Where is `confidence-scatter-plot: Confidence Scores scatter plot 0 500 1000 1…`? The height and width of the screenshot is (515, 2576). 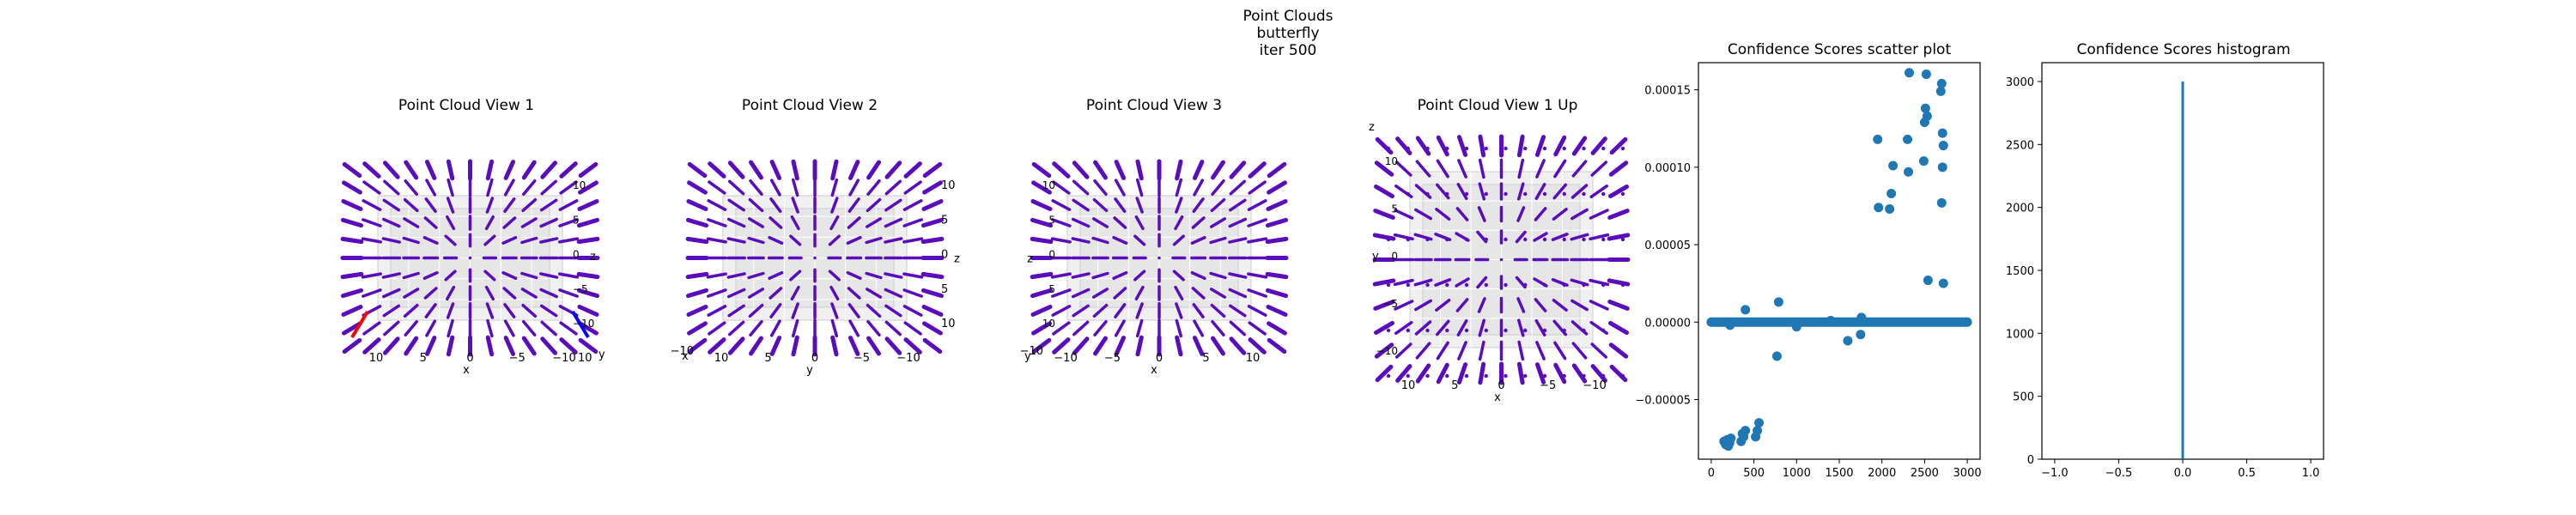 confidence-scatter-plot: Confidence Scores scatter plot 0 500 1000 1… is located at coordinates (1808, 260).